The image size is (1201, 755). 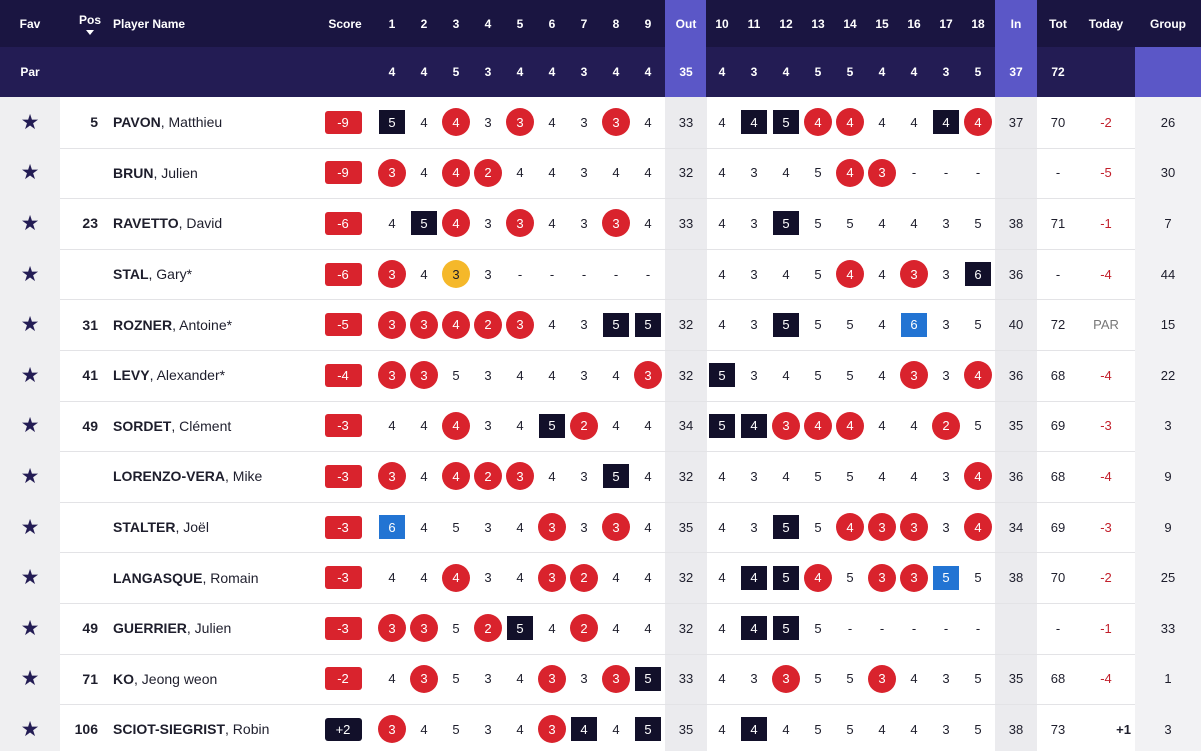 What do you see at coordinates (1168, 223) in the screenshot?
I see `group-number: 7` at bounding box center [1168, 223].